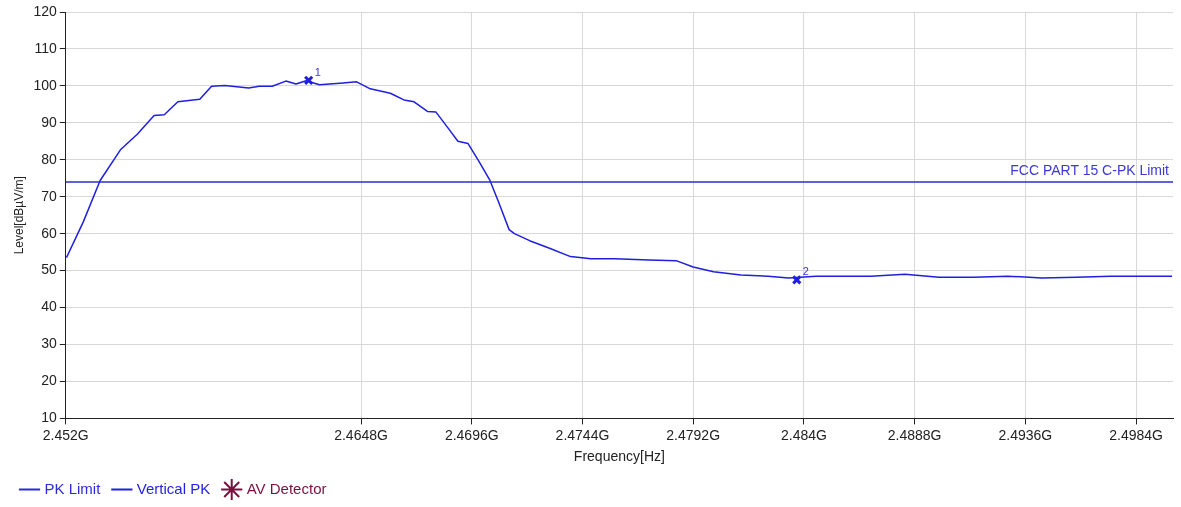 Image resolution: width=1181 pixels, height=507 pixels. Describe the element at coordinates (619, 456) in the screenshot. I see `x-axis-title: Frequency[Hz]` at that location.